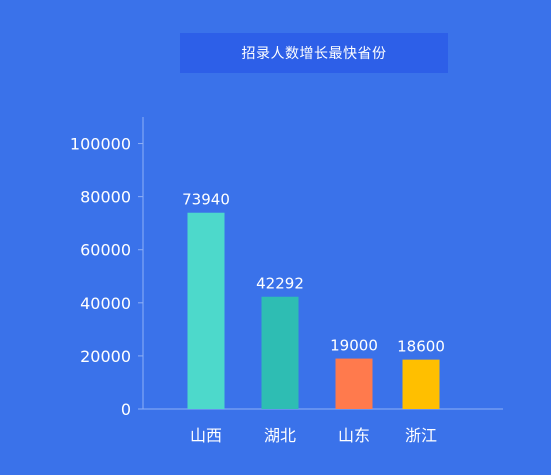  I want to click on bar-value-label: 73940, so click(206, 200).